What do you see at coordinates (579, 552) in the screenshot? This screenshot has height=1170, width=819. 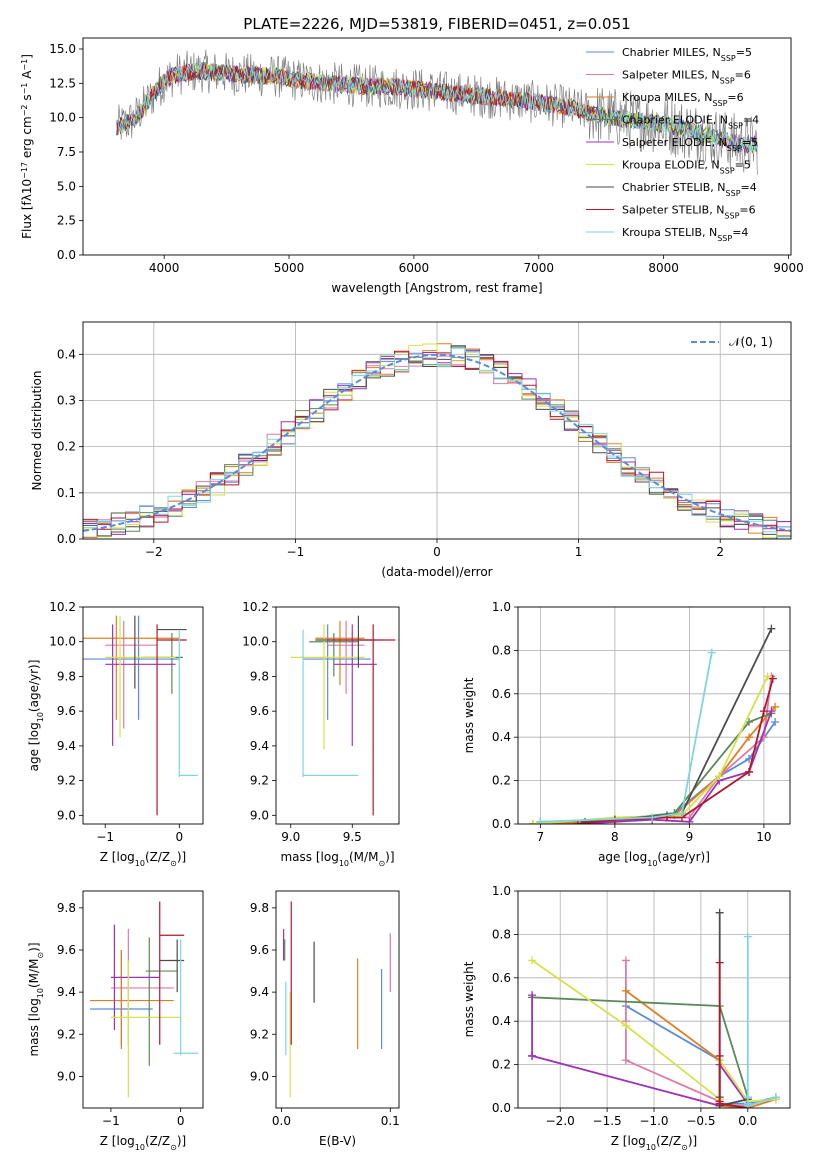 I see `x-tick-label: 1` at bounding box center [579, 552].